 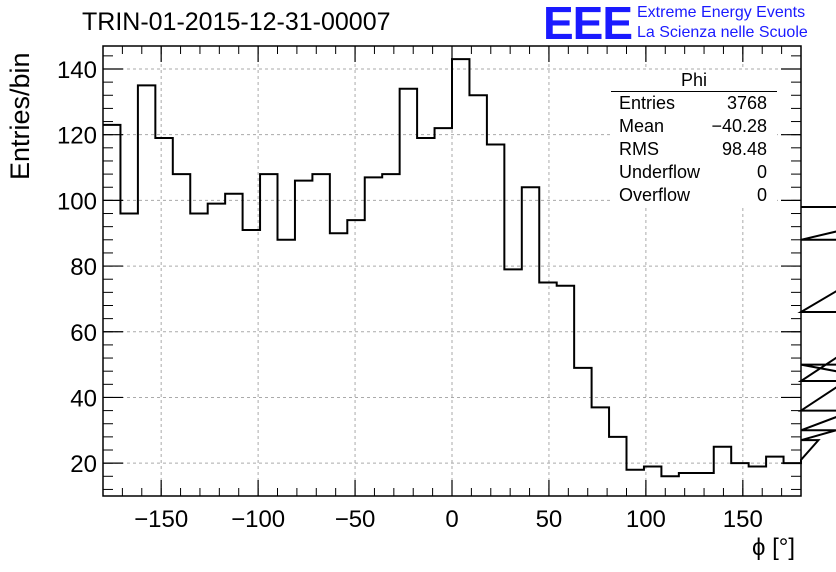 I want to click on logo-line-1: Extreme Energy Events, so click(x=721, y=12).